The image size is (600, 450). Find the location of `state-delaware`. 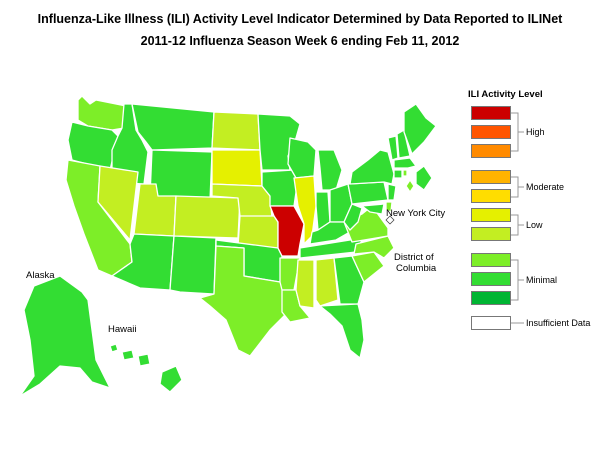

state-delaware is located at coordinates (389, 207).